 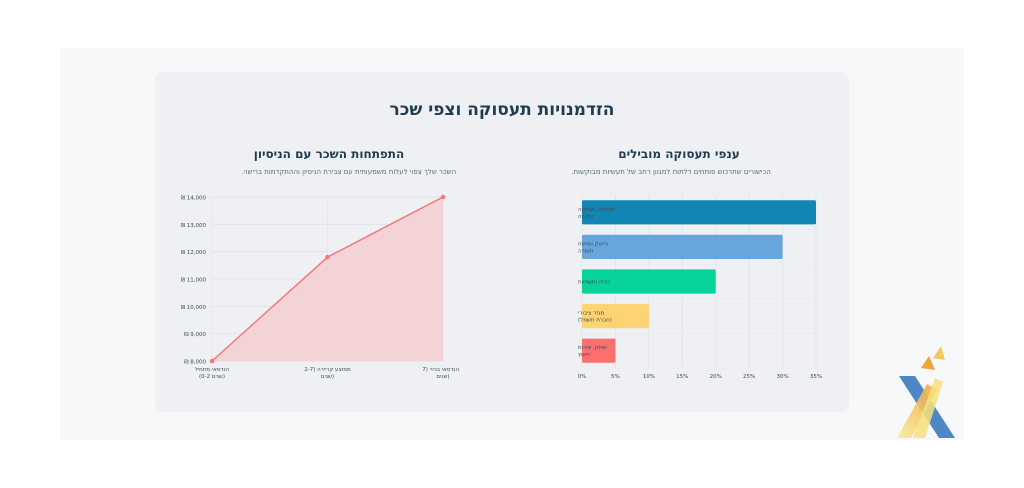 What do you see at coordinates (582, 377) in the screenshot?
I see `x-tick-label: 0%` at bounding box center [582, 377].